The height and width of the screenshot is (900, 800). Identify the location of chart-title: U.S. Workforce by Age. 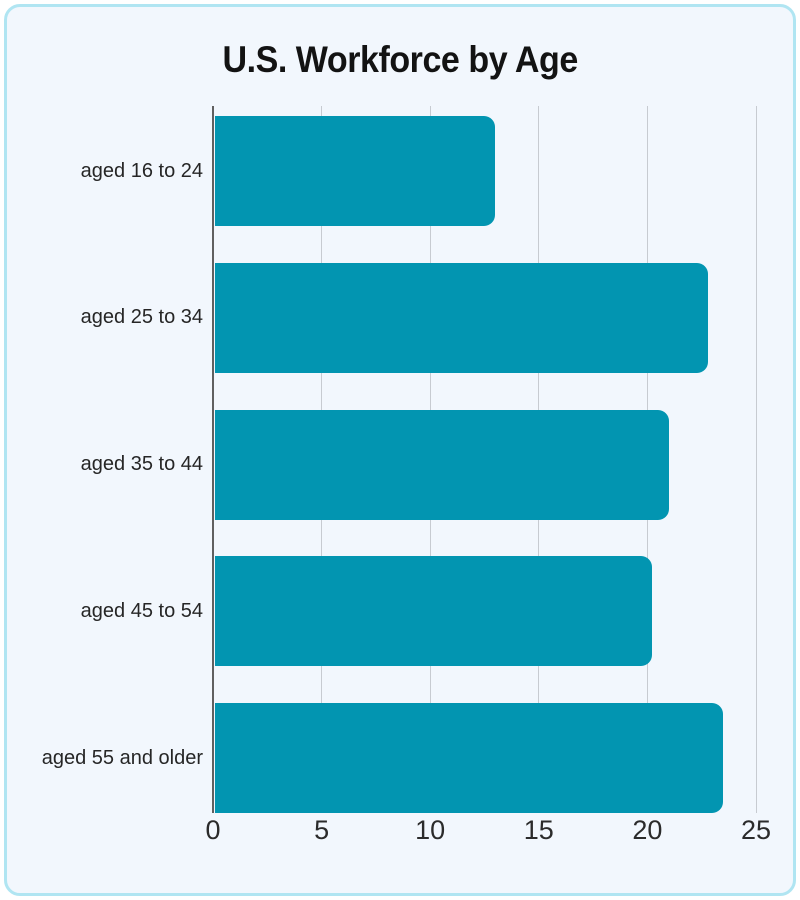
(400, 60).